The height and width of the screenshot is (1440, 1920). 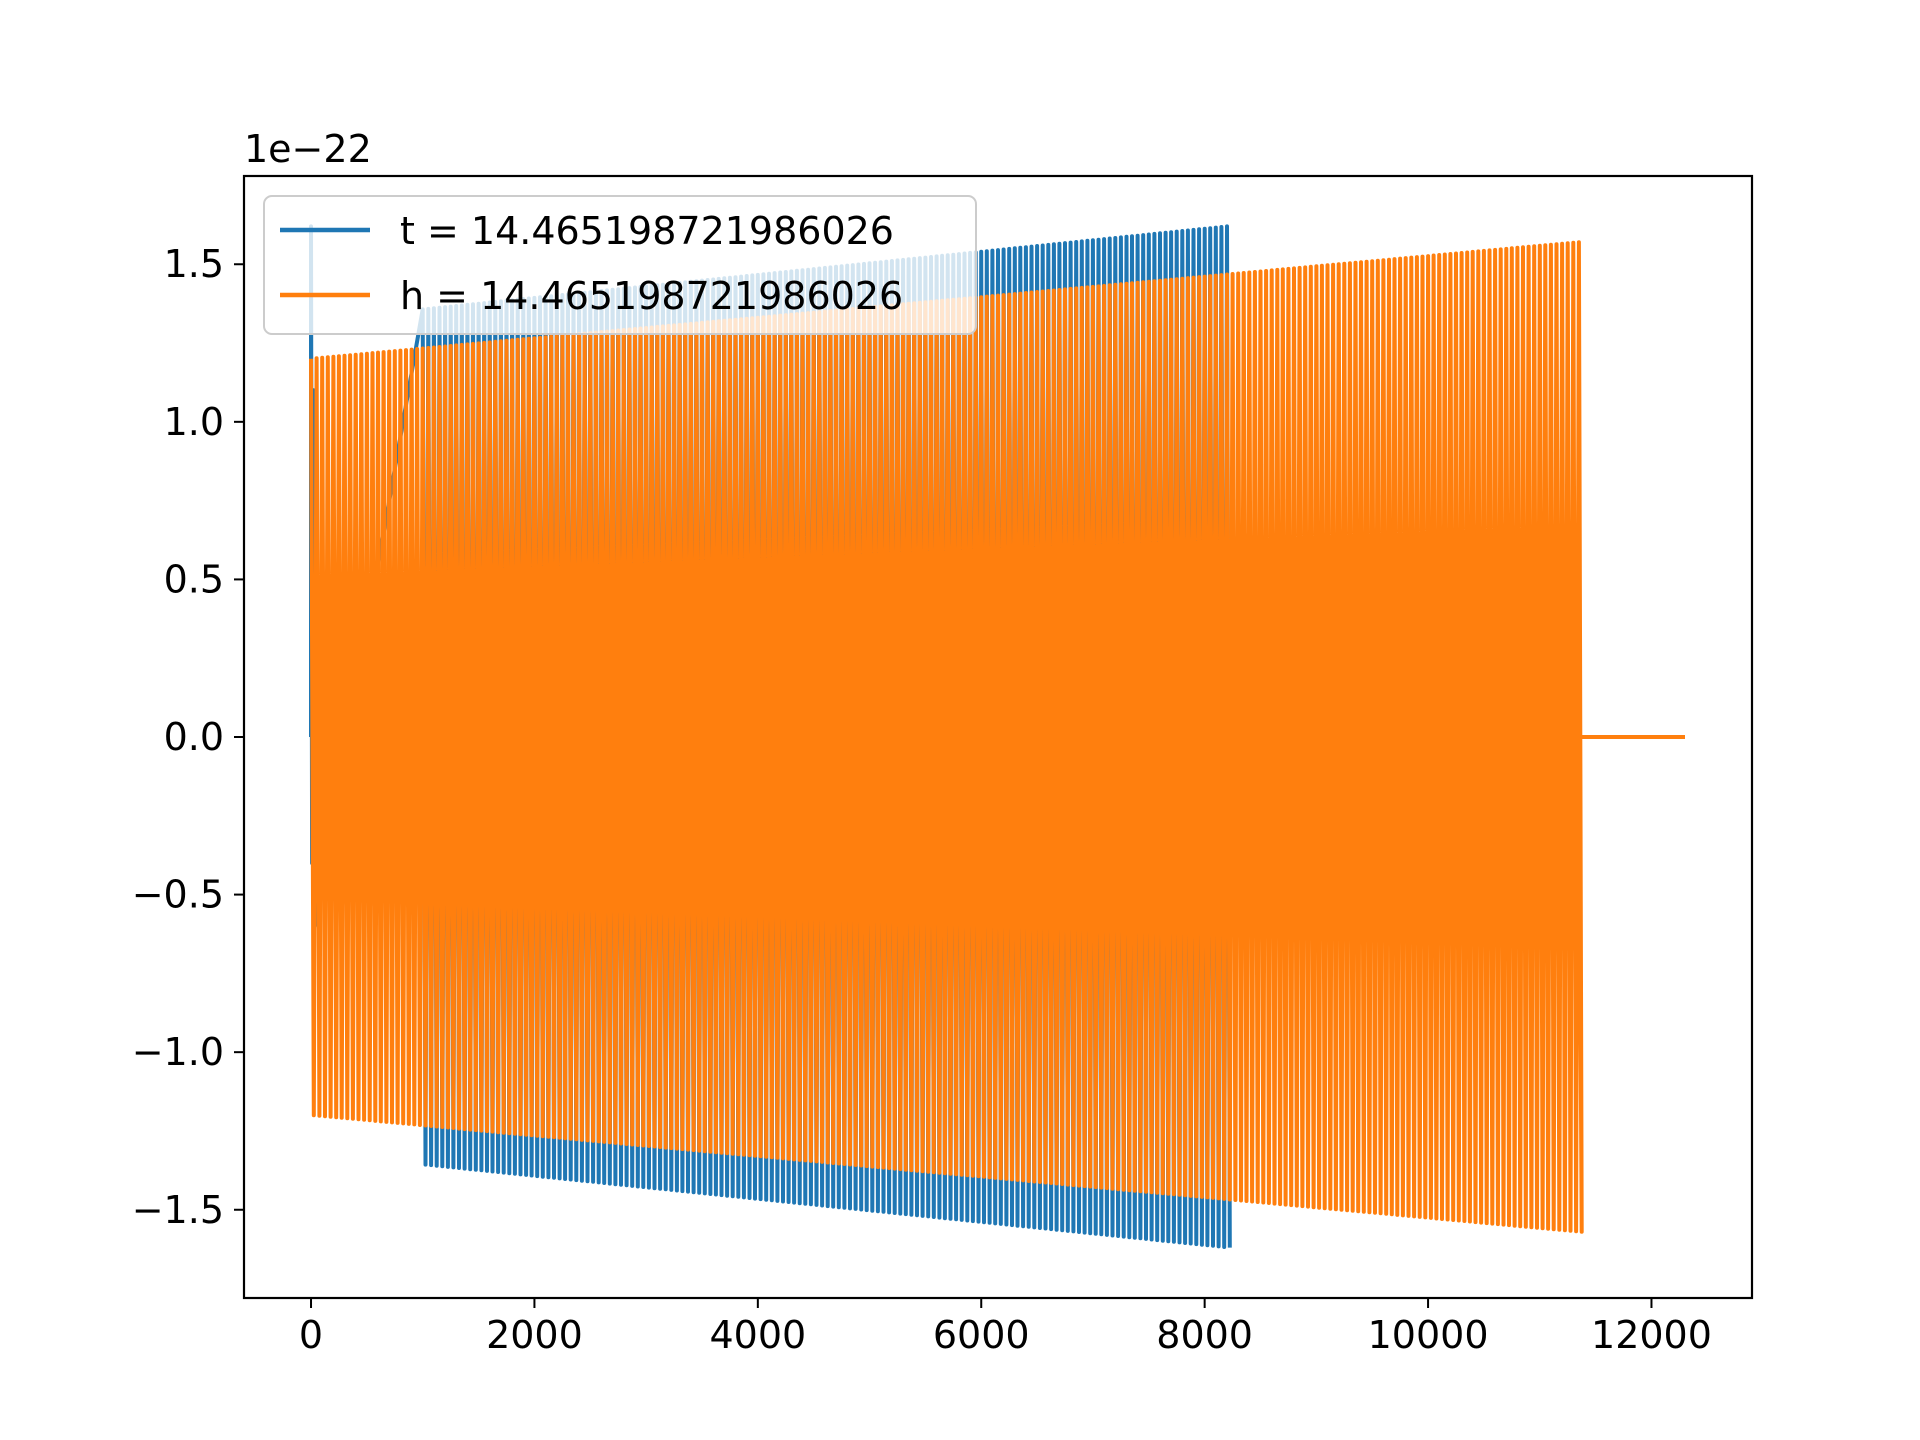 I want to click on x-tick-label: 8000, so click(x=1204, y=1335).